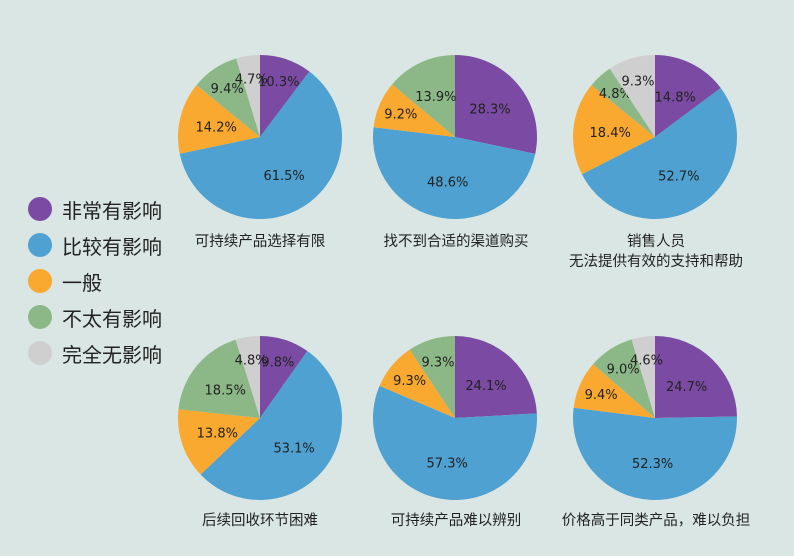 The height and width of the screenshot is (556, 794). I want to click on legend-item-fairly-impactful: 比较有影响, so click(95, 245).